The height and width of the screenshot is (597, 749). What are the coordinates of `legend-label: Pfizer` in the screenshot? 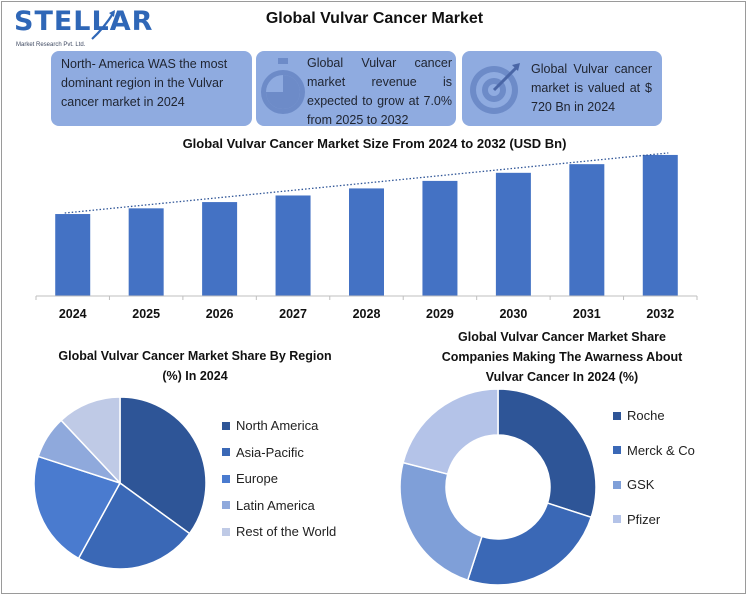 It's located at (644, 519).